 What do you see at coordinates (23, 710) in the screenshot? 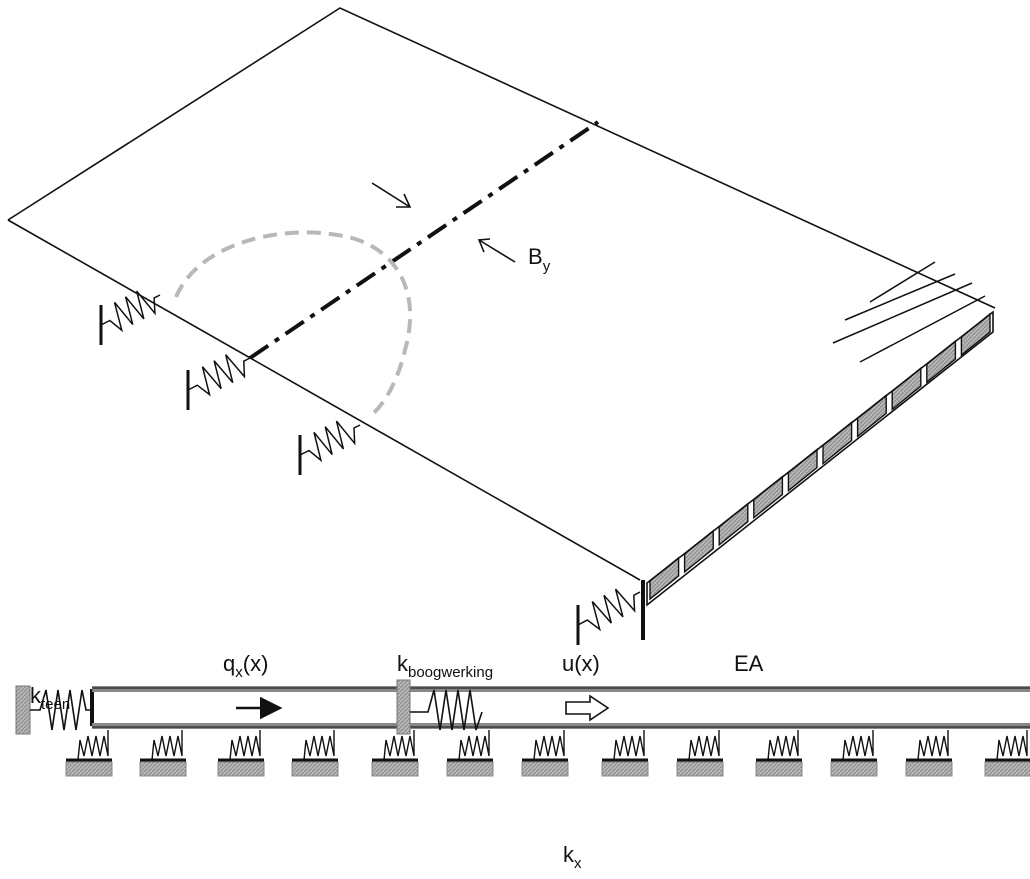
I see `left-wall` at bounding box center [23, 710].